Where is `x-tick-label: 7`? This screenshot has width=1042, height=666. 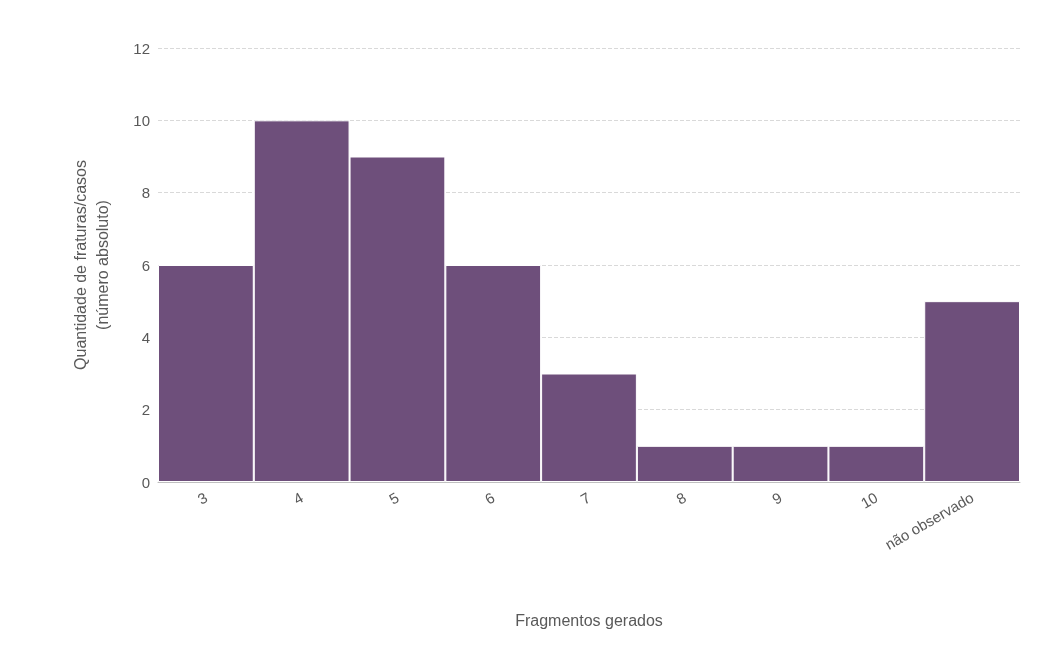 x-tick-label: 7 is located at coordinates (585, 498).